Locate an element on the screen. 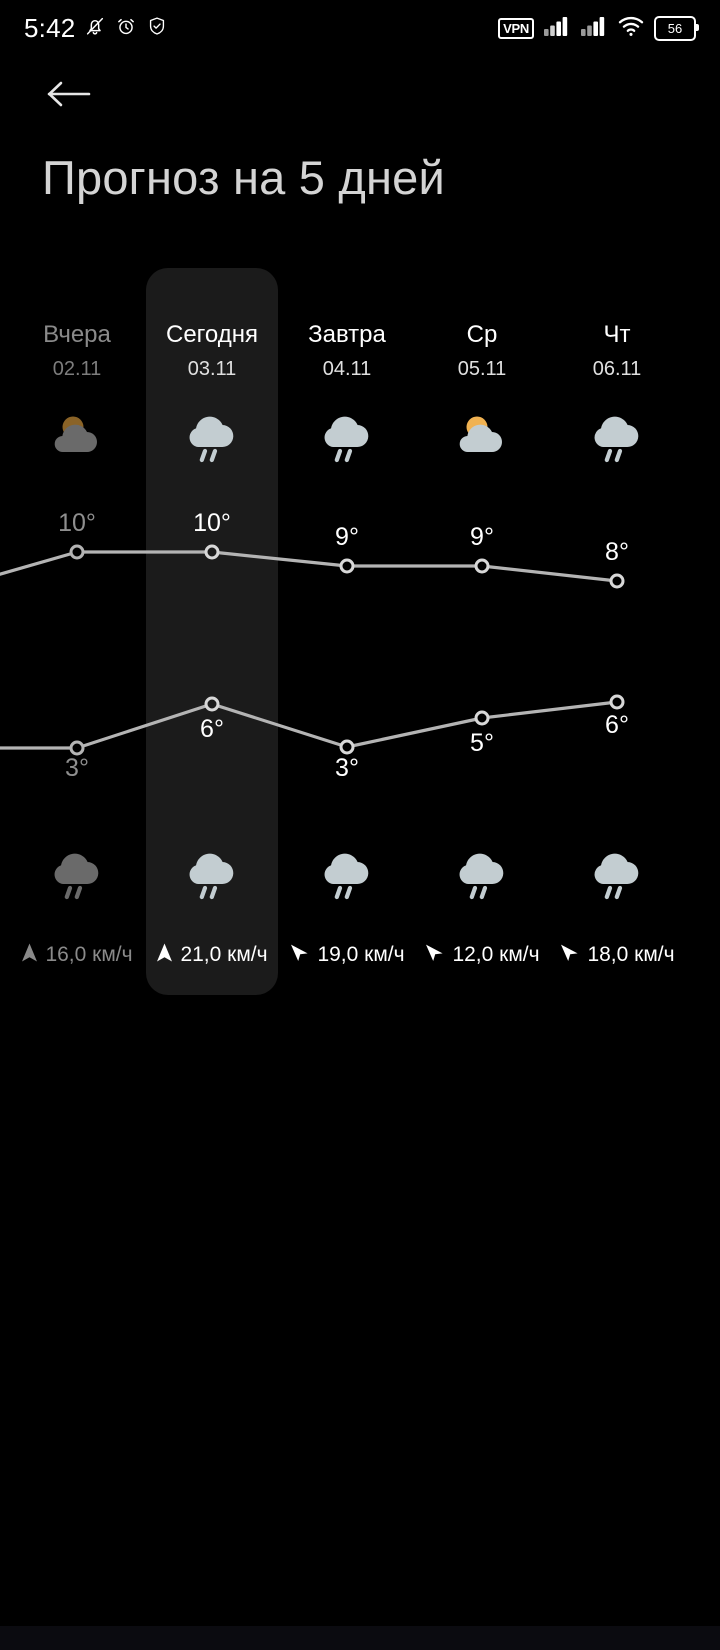  wind-row: 16,0 км/ч 21,0 км/ч 19,0 км/ч is located at coordinates (360, 955).